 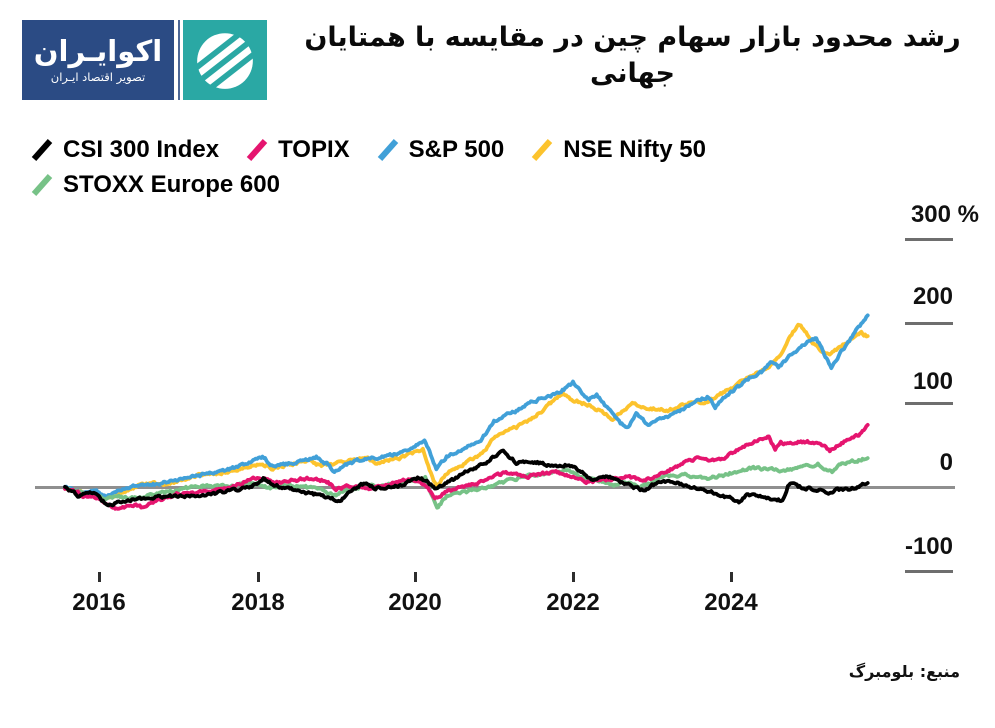 I want to click on logo-emblem, so click(x=225, y=60).